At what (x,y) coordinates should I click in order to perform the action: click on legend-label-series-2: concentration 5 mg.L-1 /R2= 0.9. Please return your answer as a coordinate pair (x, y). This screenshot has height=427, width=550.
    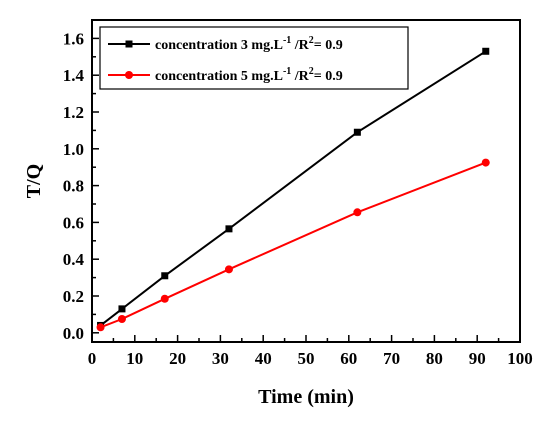
    Looking at the image, I should click on (249, 75).